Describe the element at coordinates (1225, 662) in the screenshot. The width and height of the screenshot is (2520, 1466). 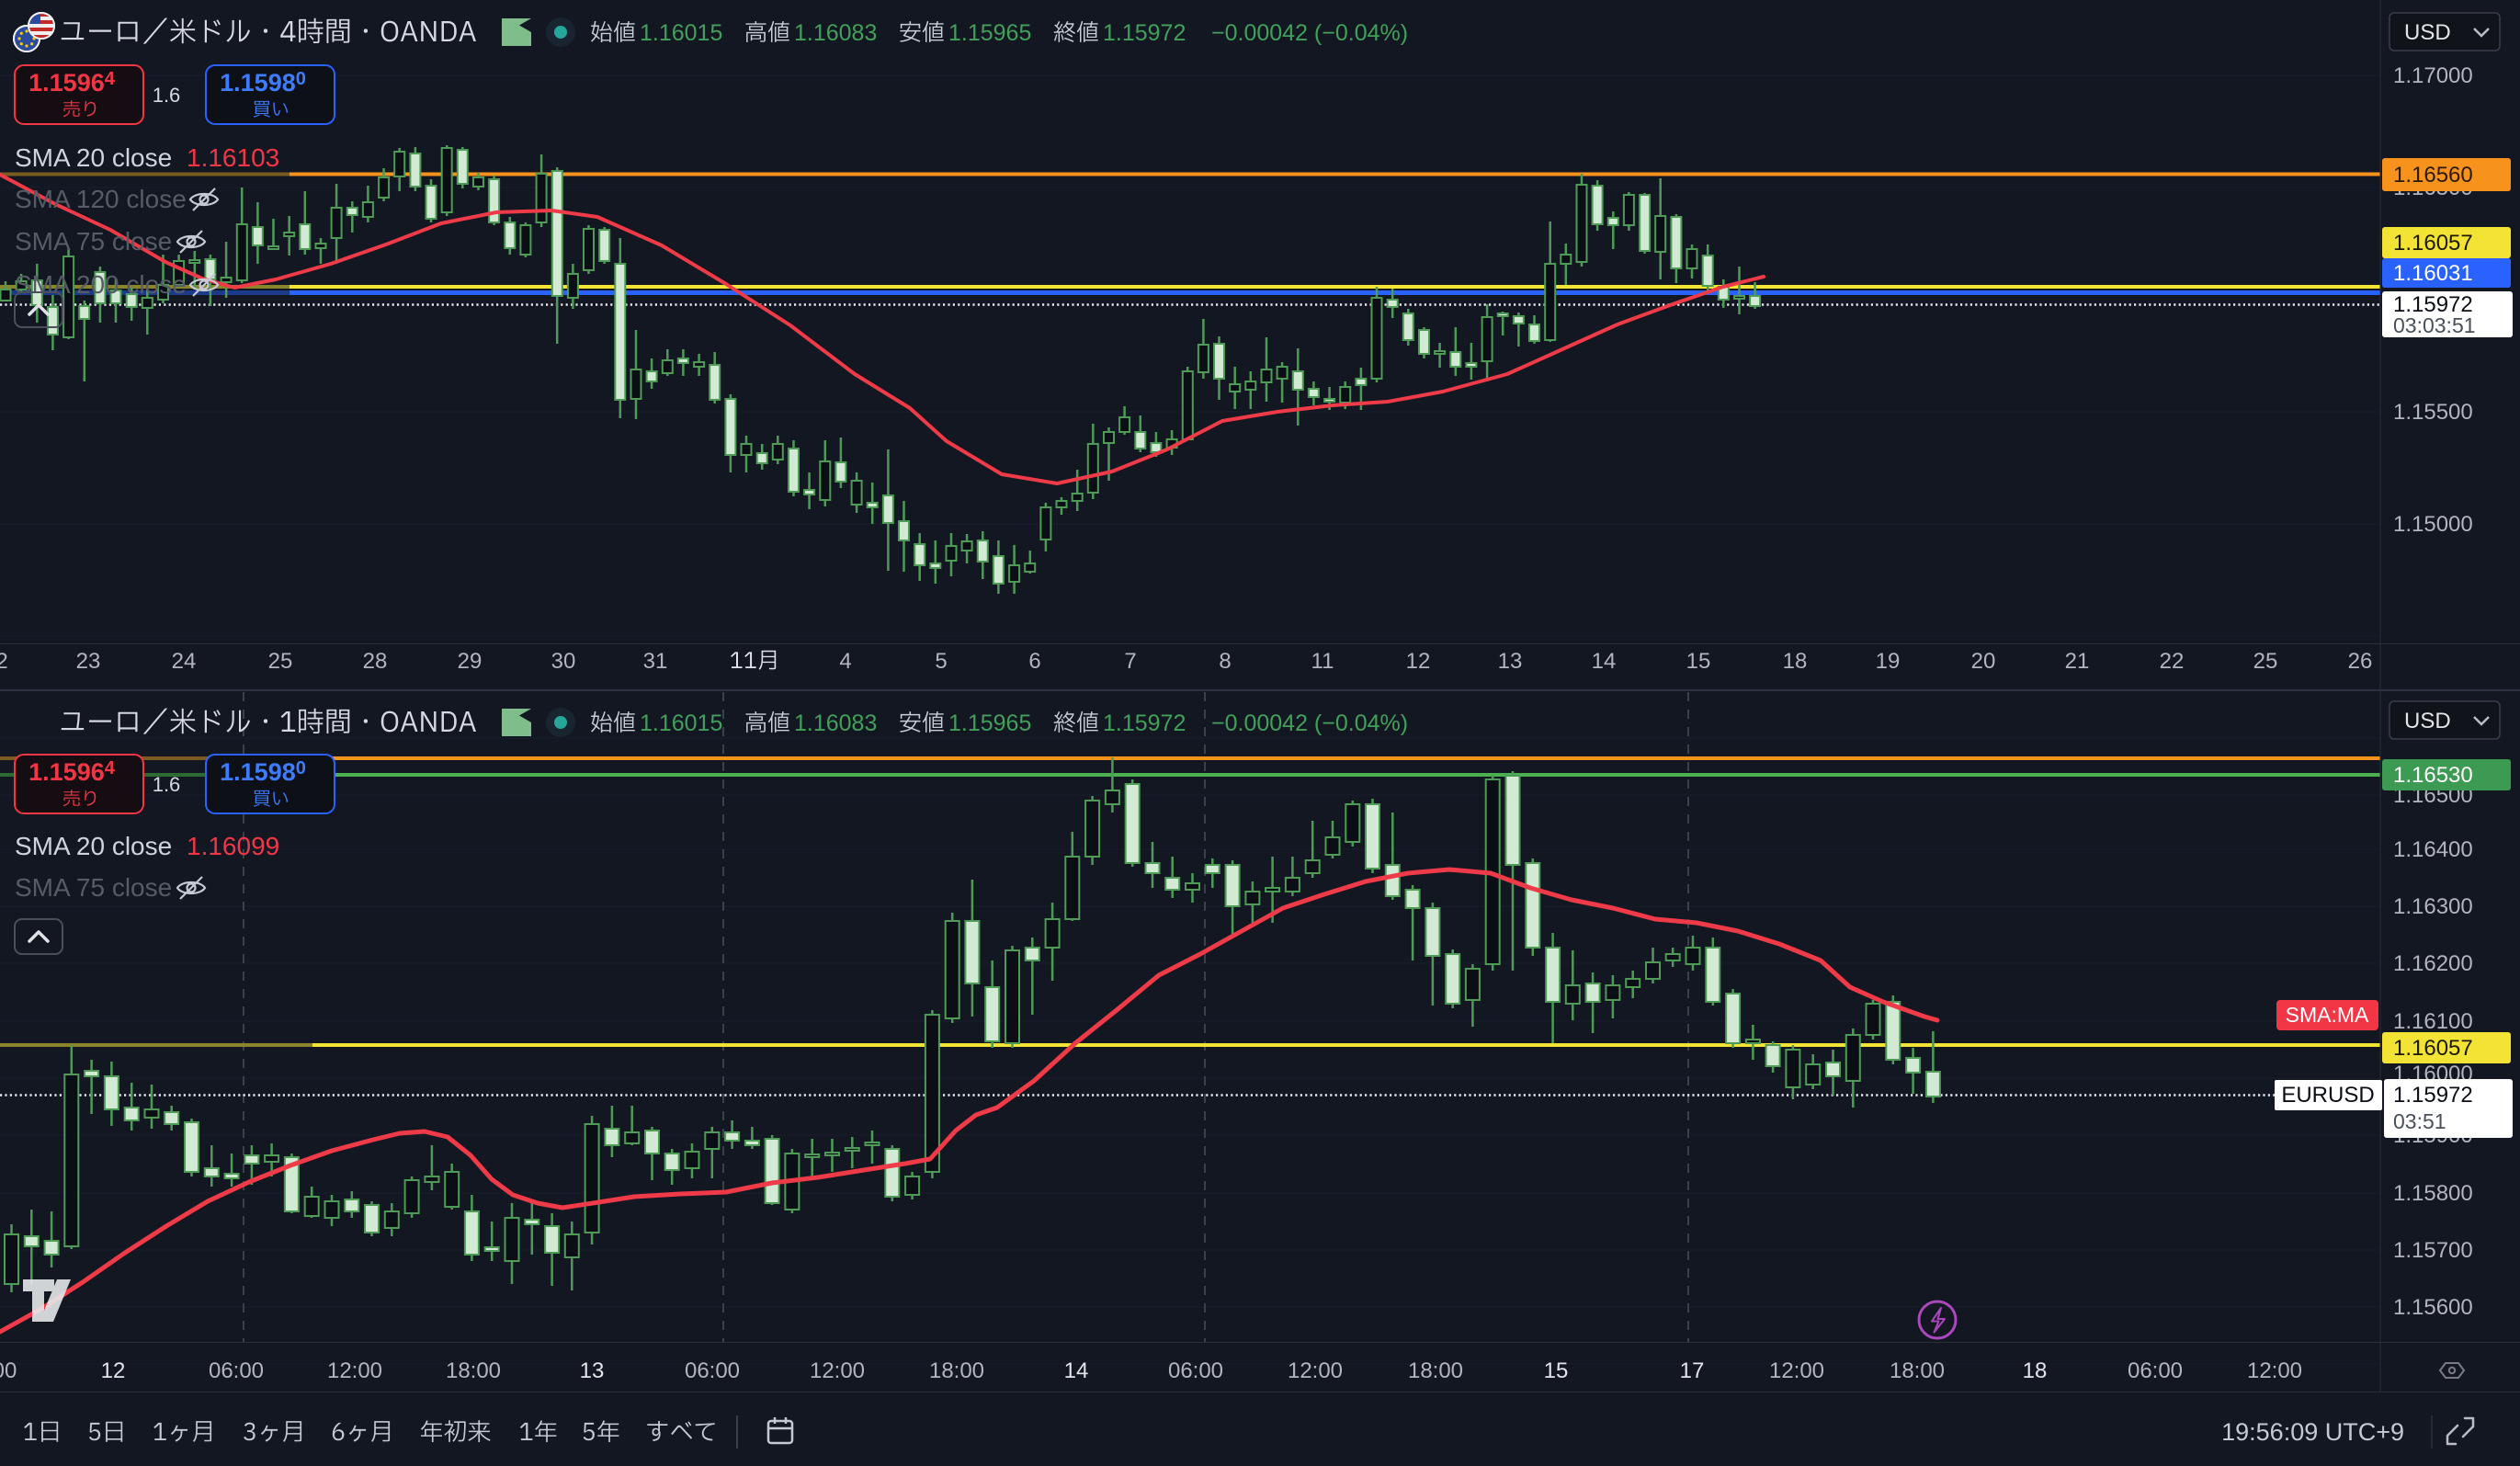
I see `svg-text: 8` at that location.